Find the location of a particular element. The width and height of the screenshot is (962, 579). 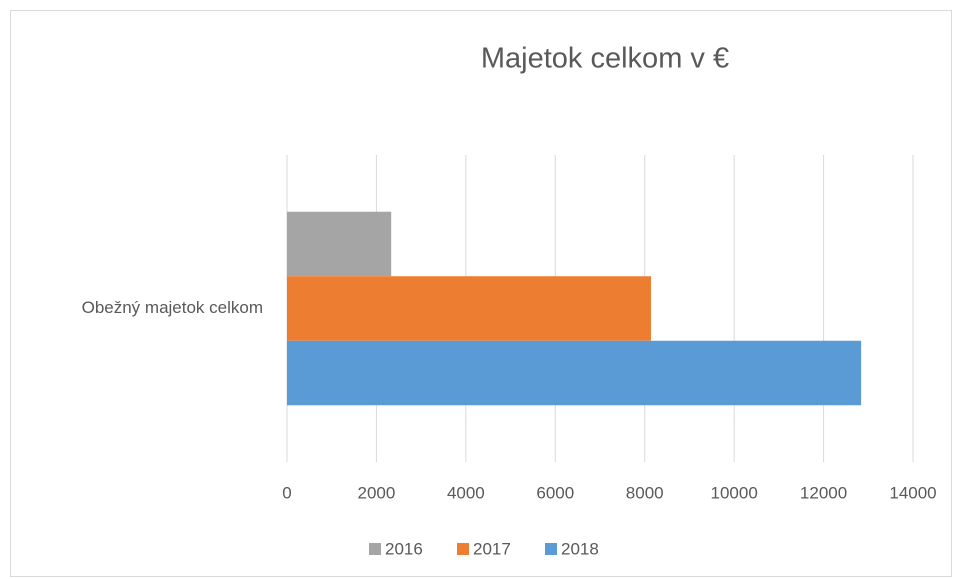

x-tick-label: 2000 is located at coordinates (377, 492).